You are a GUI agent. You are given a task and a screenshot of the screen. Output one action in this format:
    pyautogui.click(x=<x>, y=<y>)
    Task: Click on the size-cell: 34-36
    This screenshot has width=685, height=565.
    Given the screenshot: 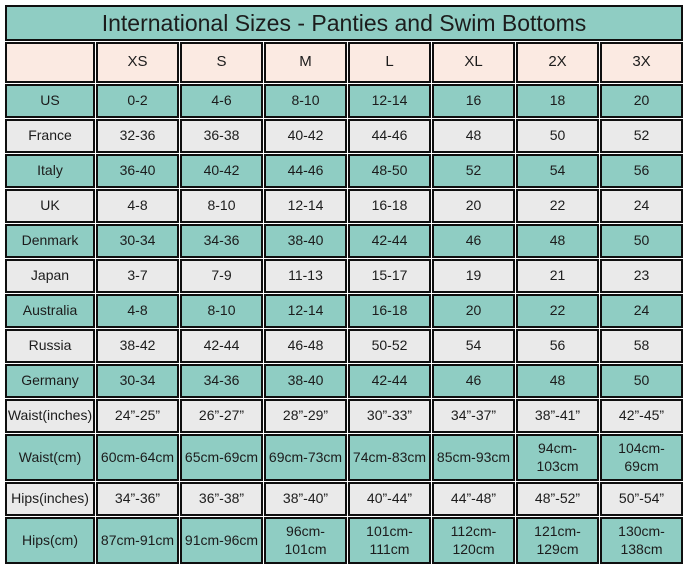 What is the action you would take?
    pyautogui.click(x=221, y=381)
    